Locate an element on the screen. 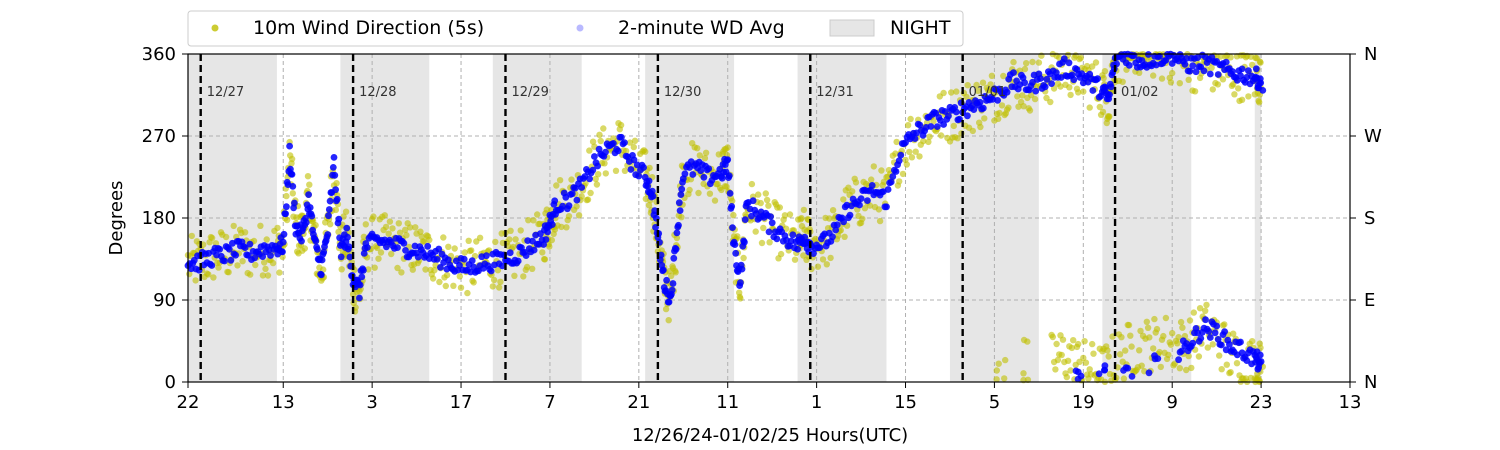 The image size is (1500, 450). x-tick-label: 9 is located at coordinates (1171, 402).